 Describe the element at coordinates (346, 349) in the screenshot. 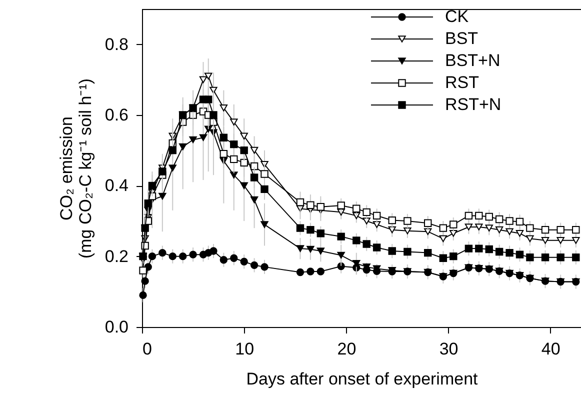

I see `x-tick-label: 20` at that location.